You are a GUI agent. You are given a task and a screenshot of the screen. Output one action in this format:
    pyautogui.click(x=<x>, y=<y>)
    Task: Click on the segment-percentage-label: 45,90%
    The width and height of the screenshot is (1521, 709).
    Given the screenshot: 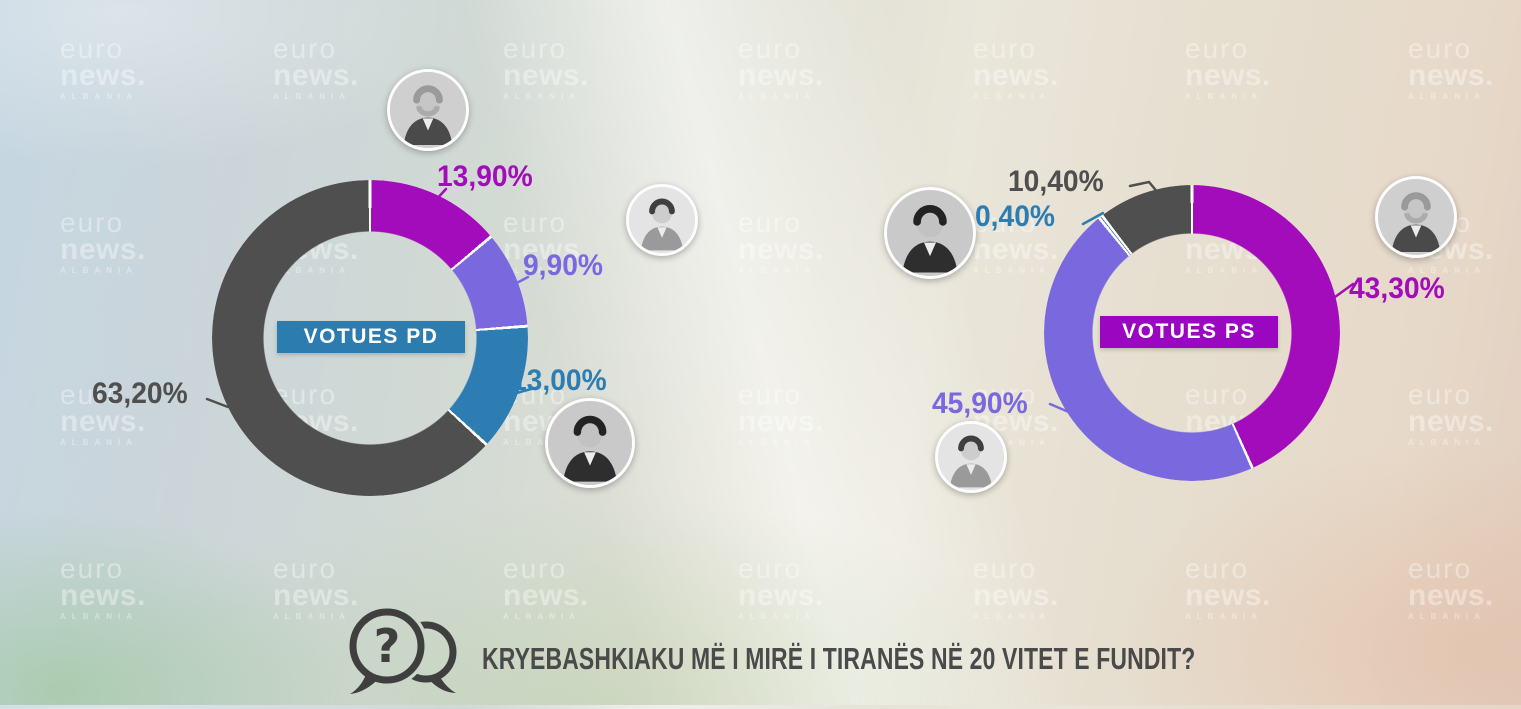 What is the action you would take?
    pyautogui.click(x=980, y=403)
    